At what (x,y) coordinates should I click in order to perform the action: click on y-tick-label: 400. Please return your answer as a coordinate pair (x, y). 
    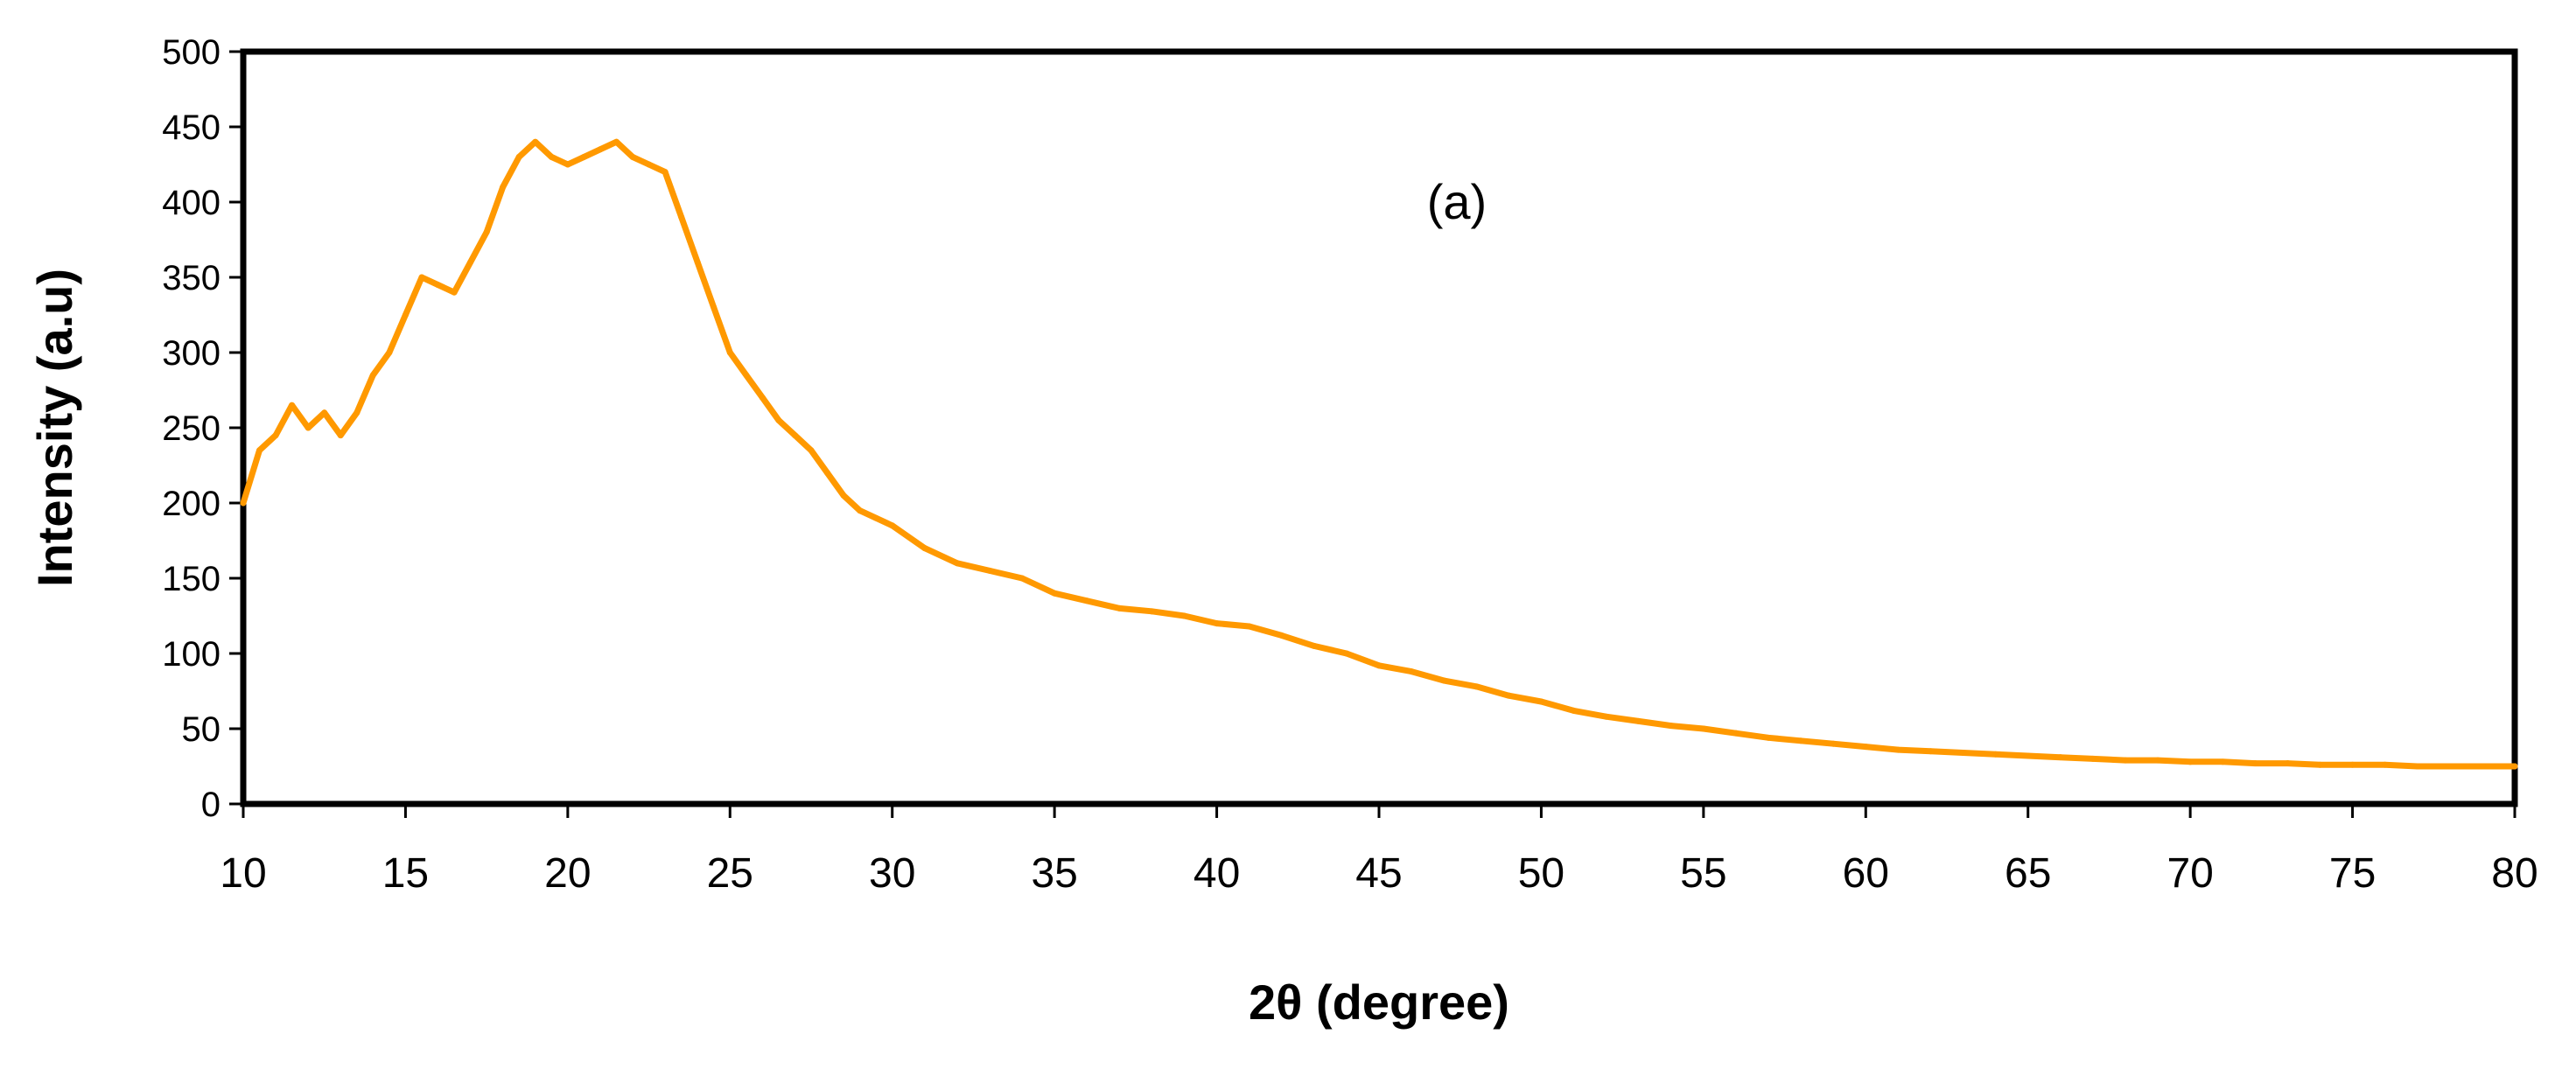
    Looking at the image, I should click on (191, 203).